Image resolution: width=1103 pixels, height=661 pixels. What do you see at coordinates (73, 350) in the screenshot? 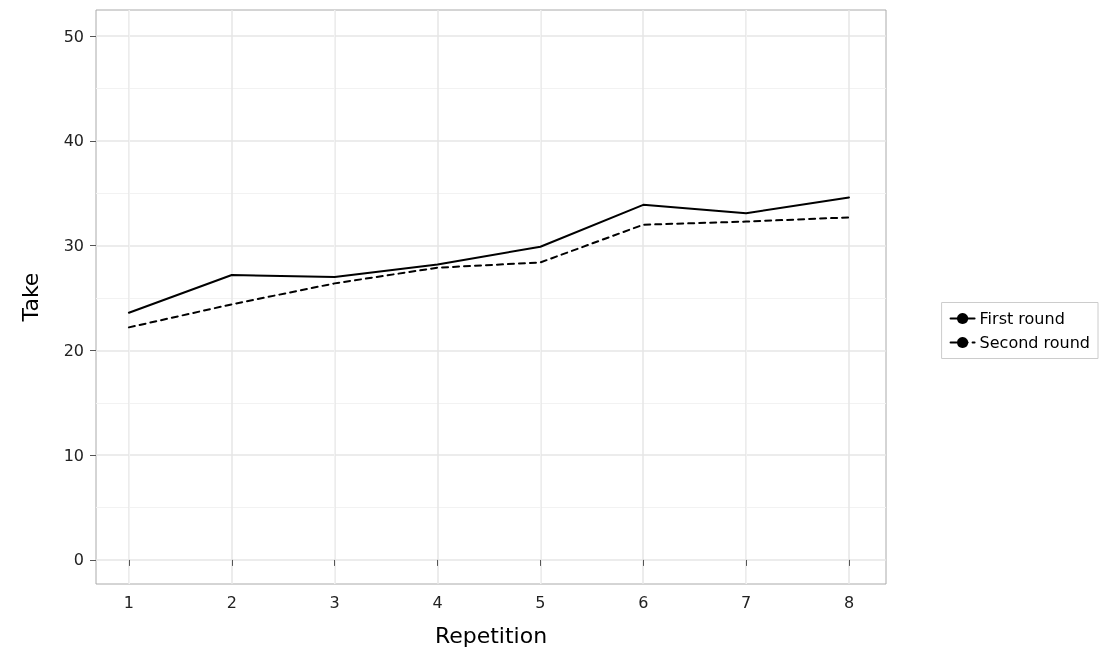
I see `y-tick-label: 20` at bounding box center [73, 350].